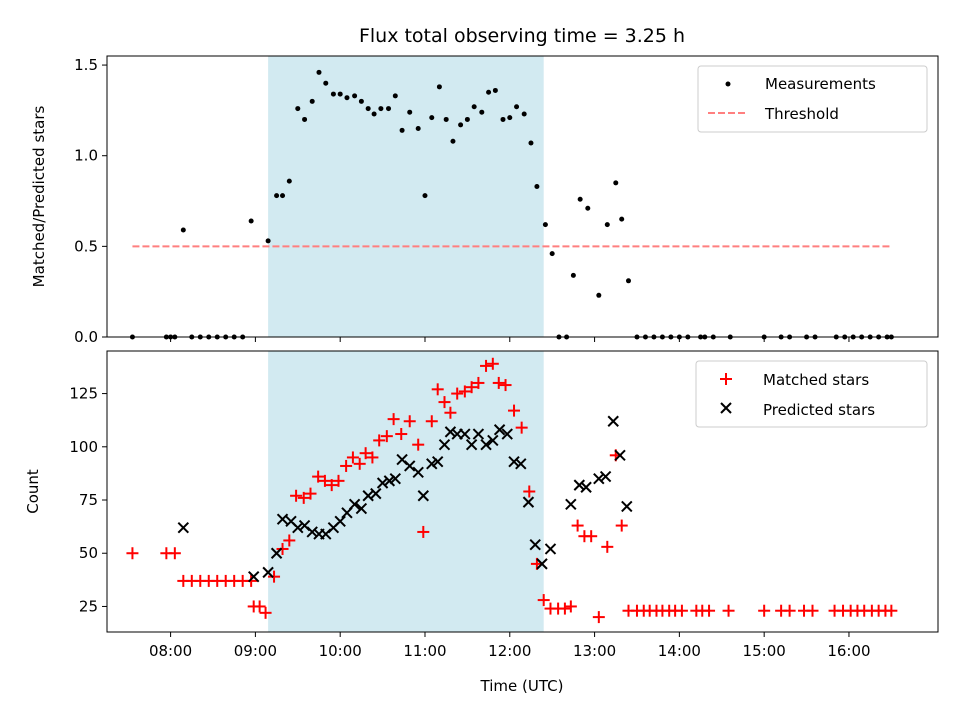 This screenshot has height=720, width=960. I want to click on panel-ratio-y-label: Matched/Predicted stars, so click(39, 197).